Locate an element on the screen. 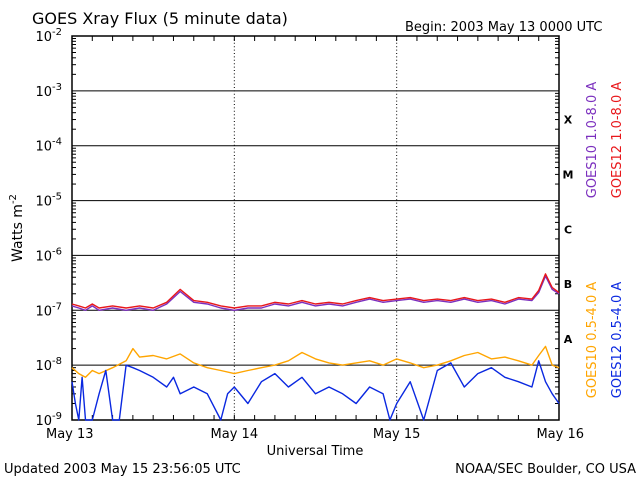 The width and height of the screenshot is (640, 480). flare-class-label: M is located at coordinates (568, 174).